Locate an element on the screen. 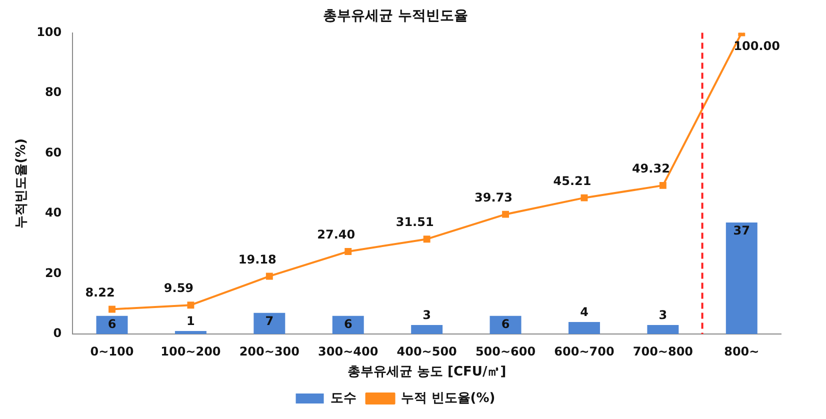 The height and width of the screenshot is (419, 826). data-label: 8.22 is located at coordinates (100, 292).